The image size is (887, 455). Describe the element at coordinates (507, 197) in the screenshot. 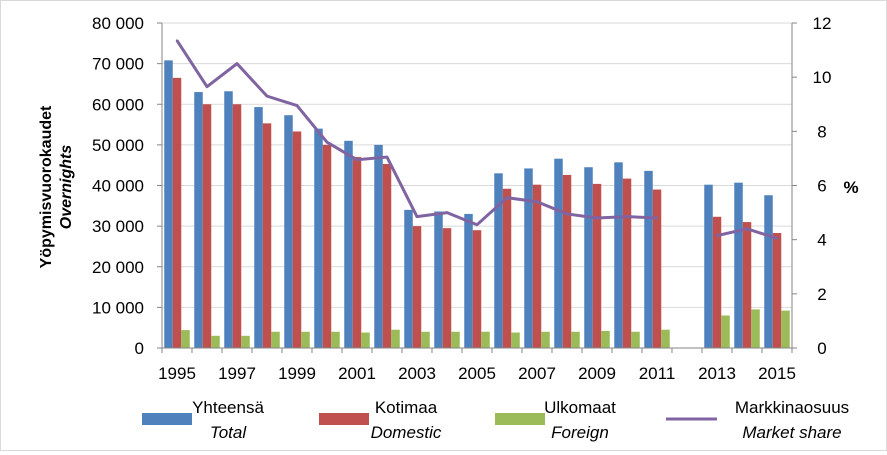

I see `market-share-point-2006` at that location.